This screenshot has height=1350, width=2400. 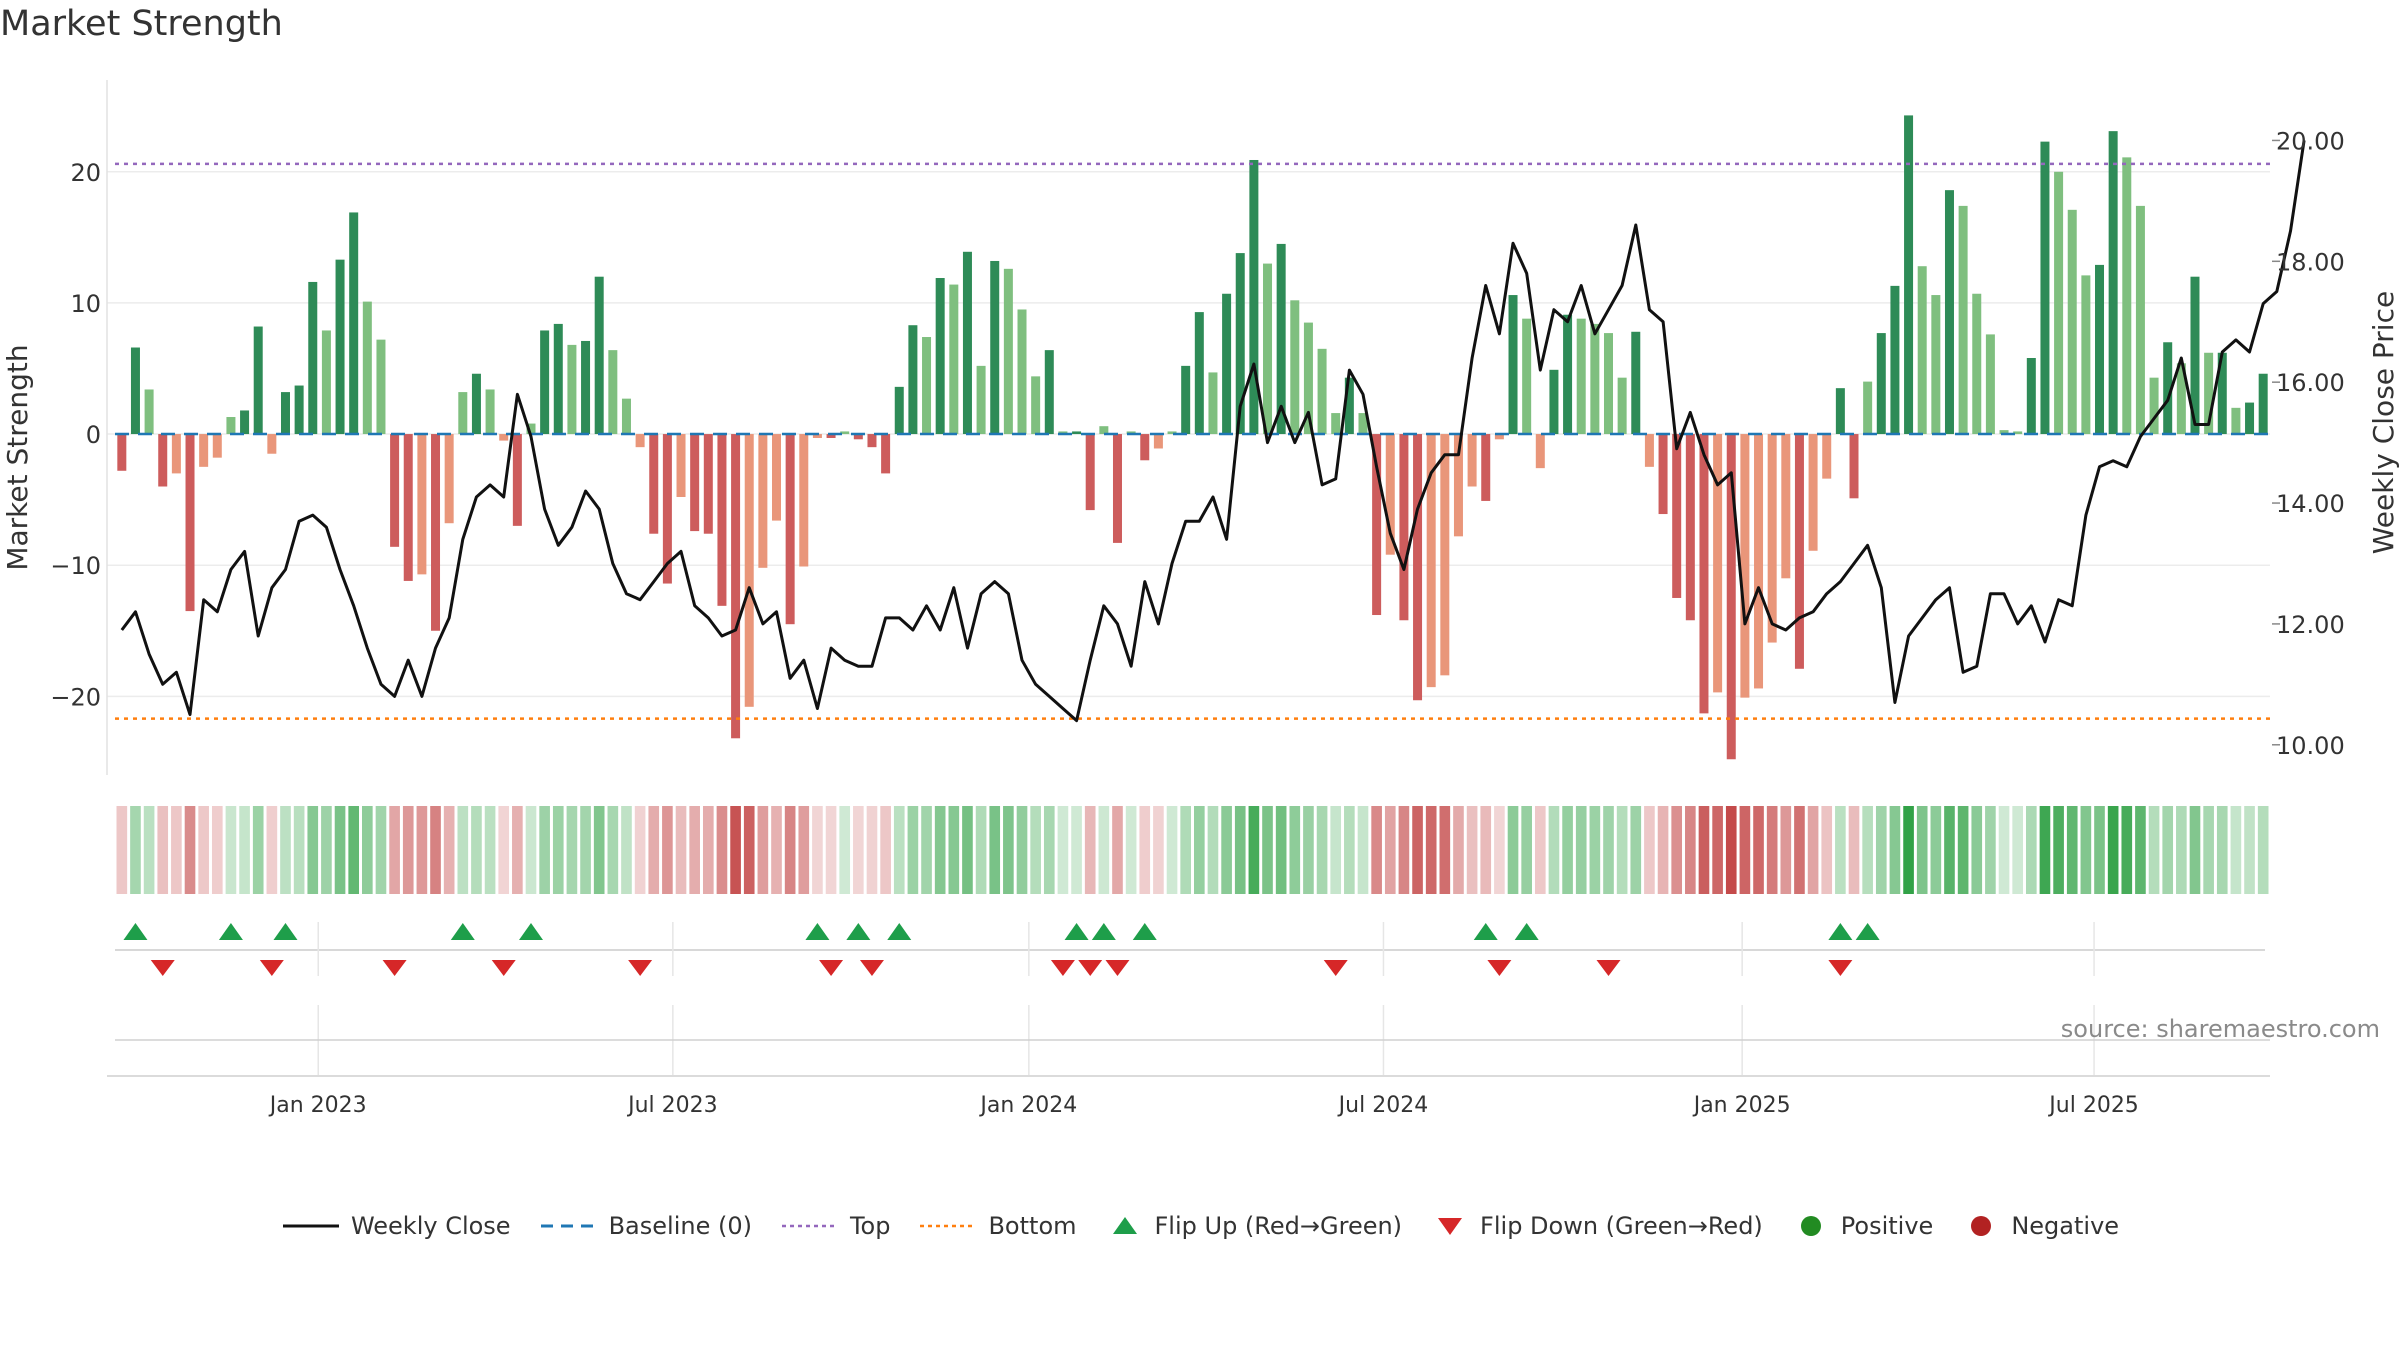 What do you see at coordinates (568, 1226) in the screenshot?
I see `dashed-line-swatch-icon` at bounding box center [568, 1226].